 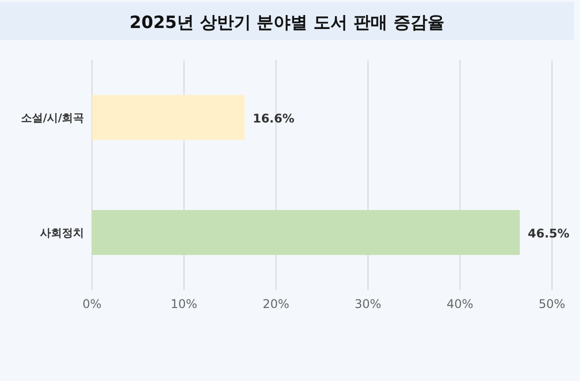 I want to click on x-tick-label: 20%, so click(x=276, y=304).